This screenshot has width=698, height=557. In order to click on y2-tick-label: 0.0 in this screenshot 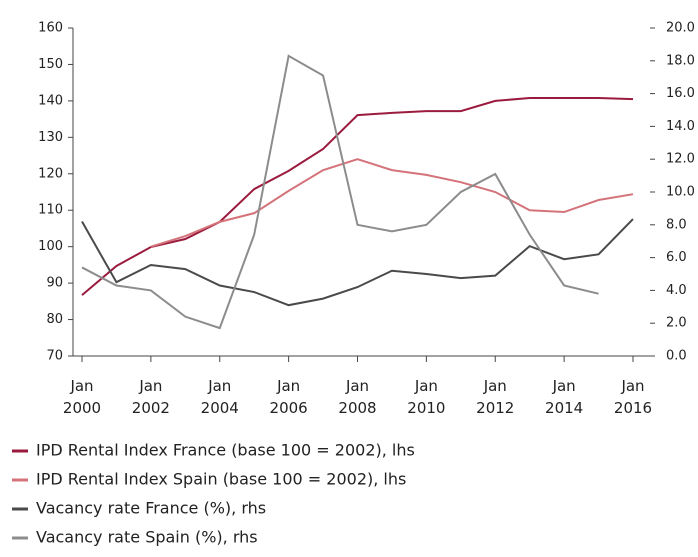, I will do `click(676, 356)`.